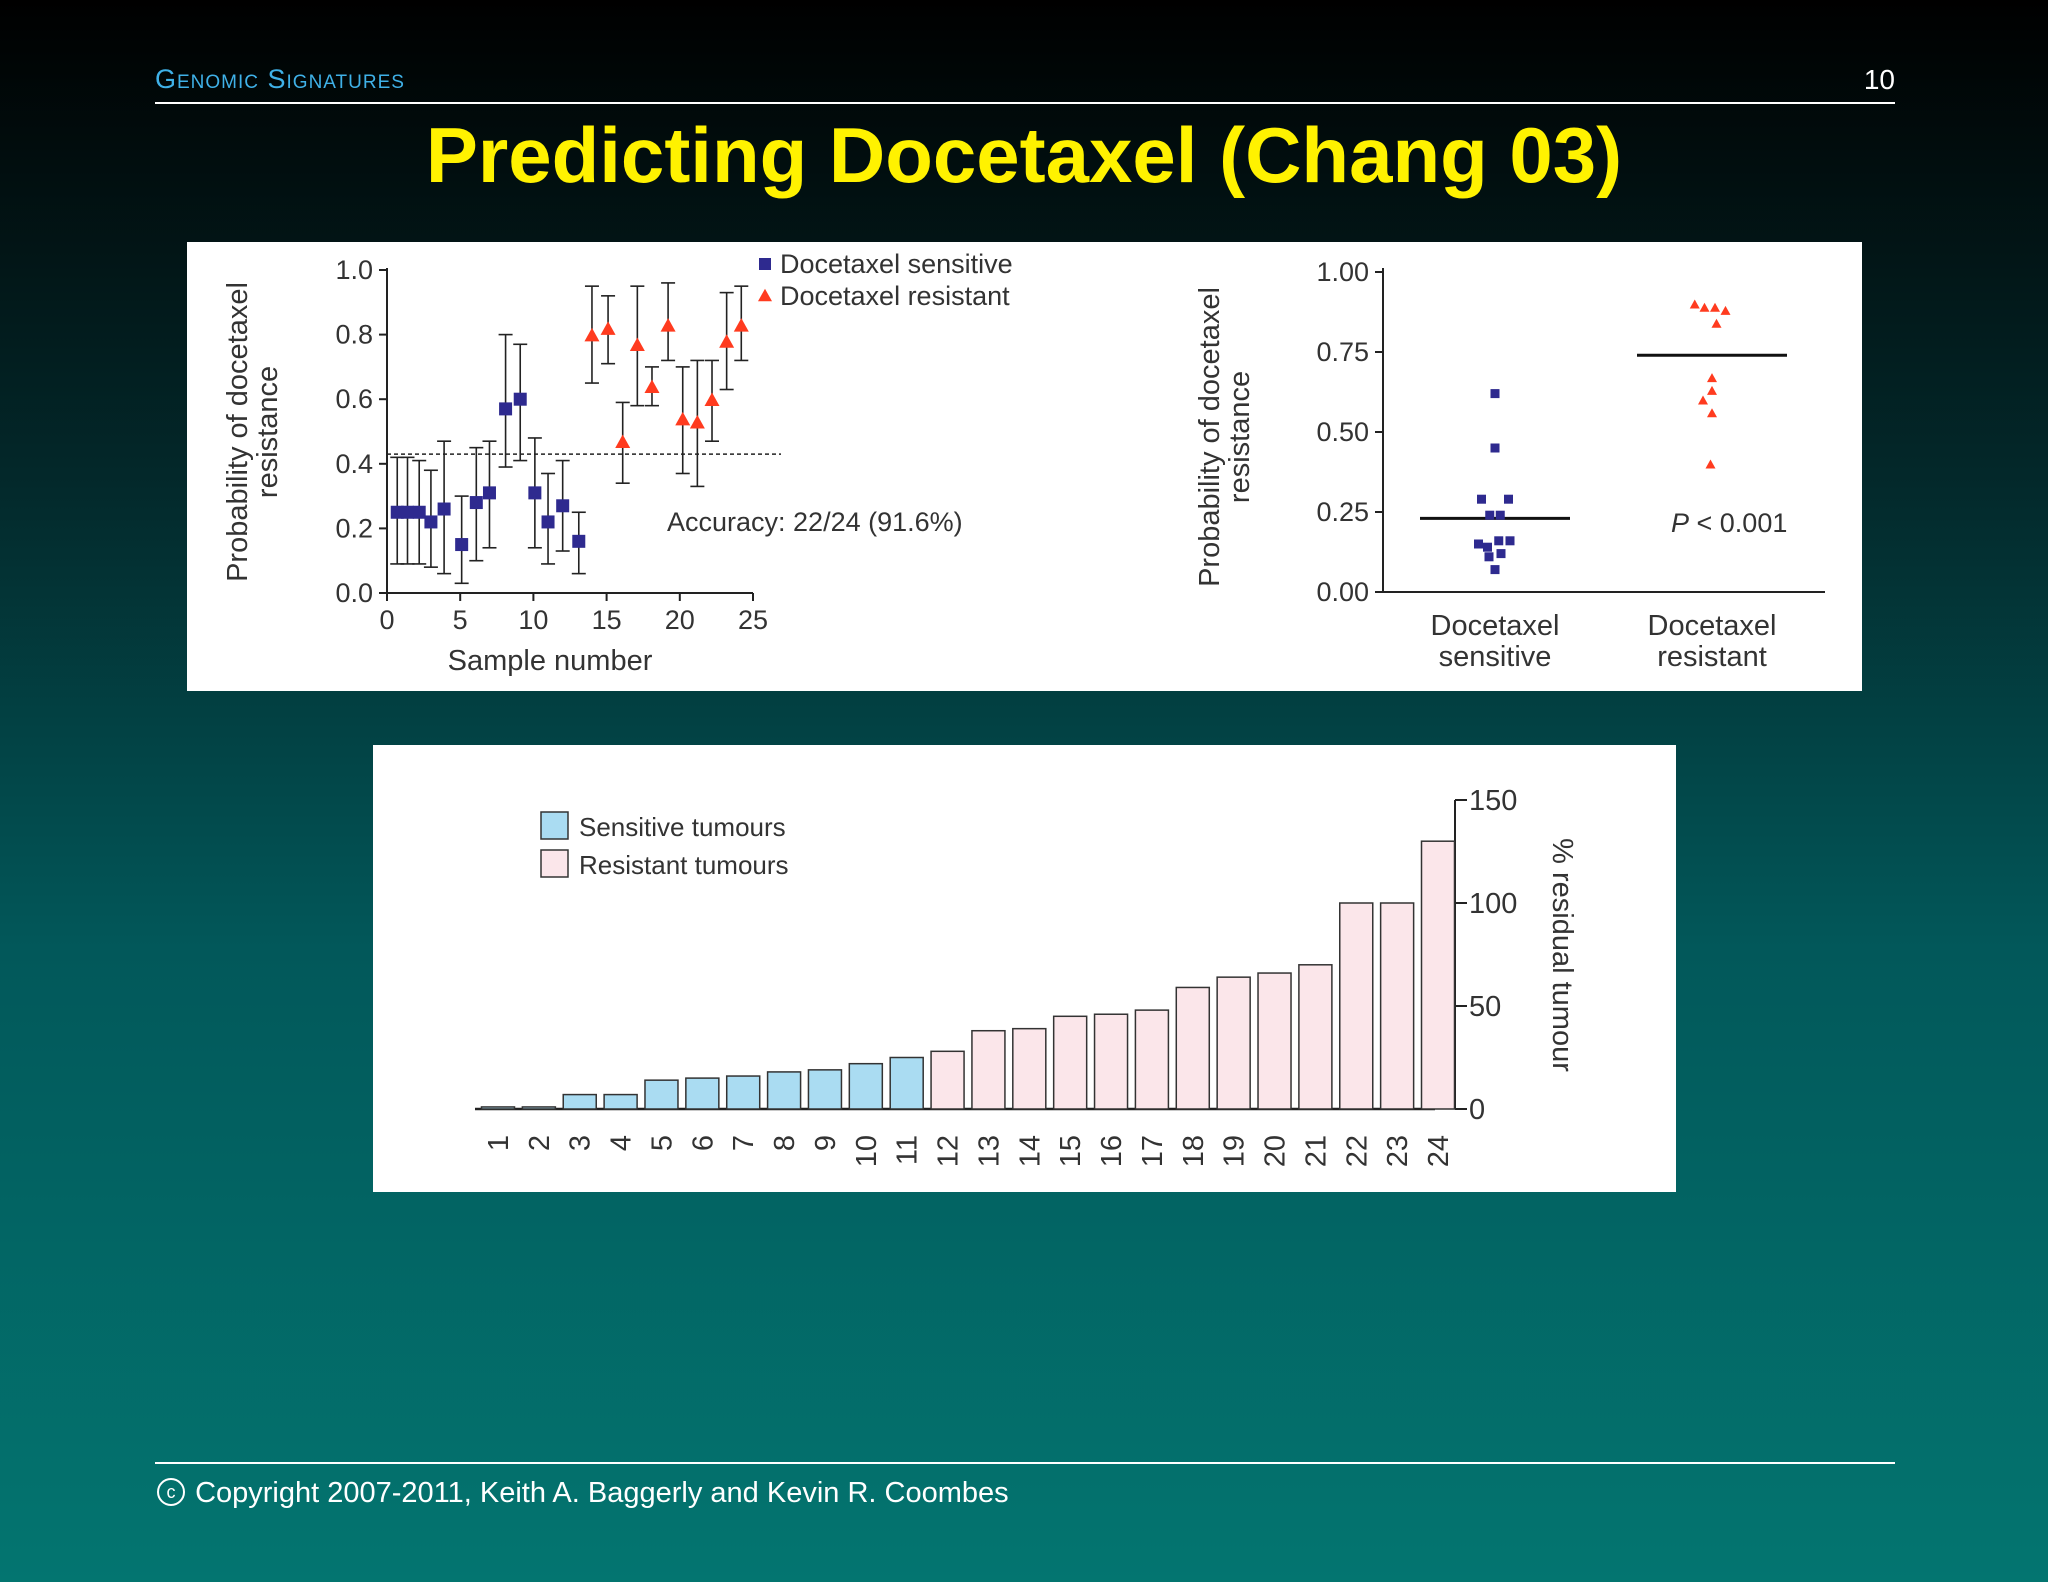 This screenshot has height=1582, width=2048. I want to click on copyright-symbol: c, so click(171, 1492).